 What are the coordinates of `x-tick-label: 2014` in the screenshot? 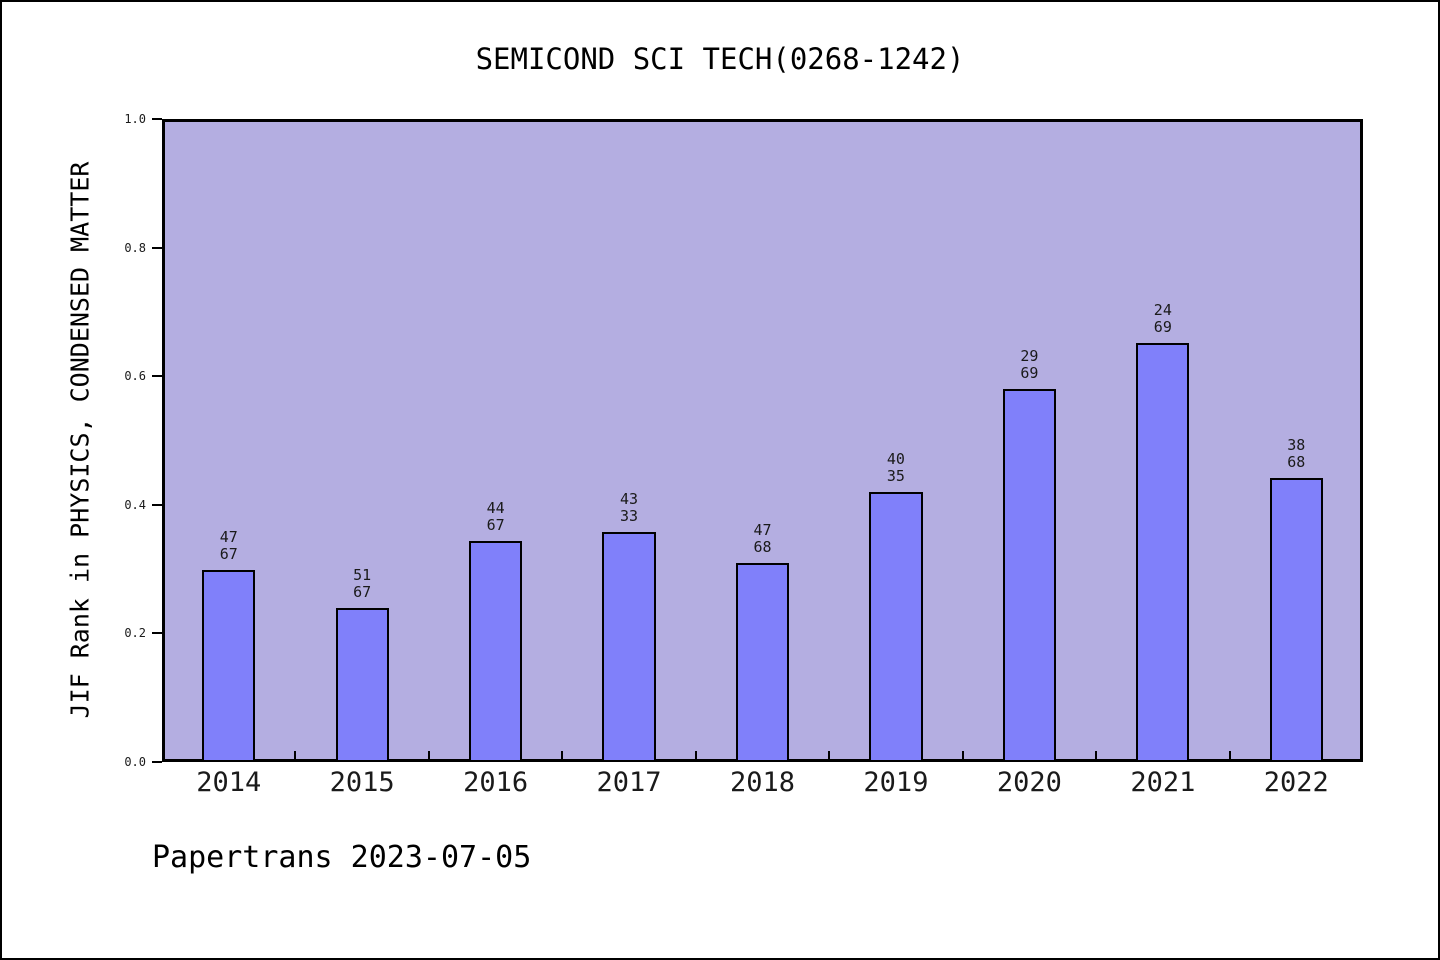 It's located at (229, 782).